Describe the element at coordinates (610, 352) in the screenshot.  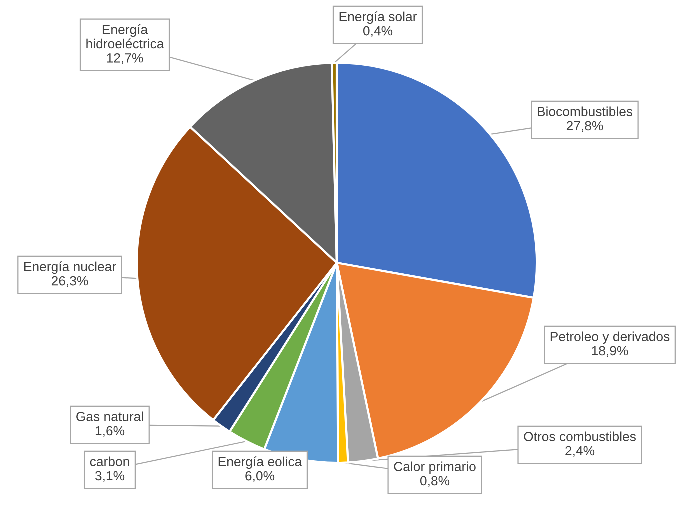
I see `data-label: 18,9%` at that location.